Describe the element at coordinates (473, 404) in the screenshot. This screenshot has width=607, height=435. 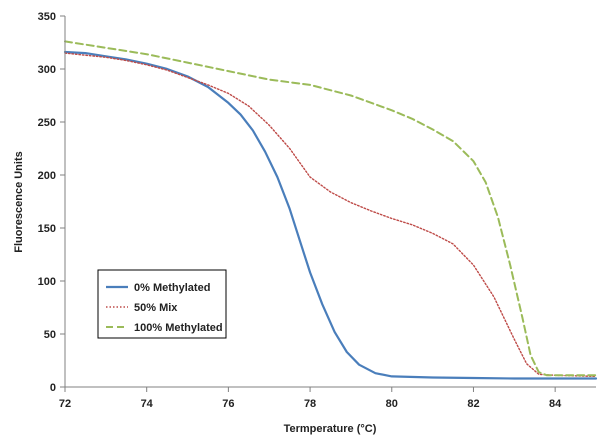
I see `x-tick-label: 82` at that location.